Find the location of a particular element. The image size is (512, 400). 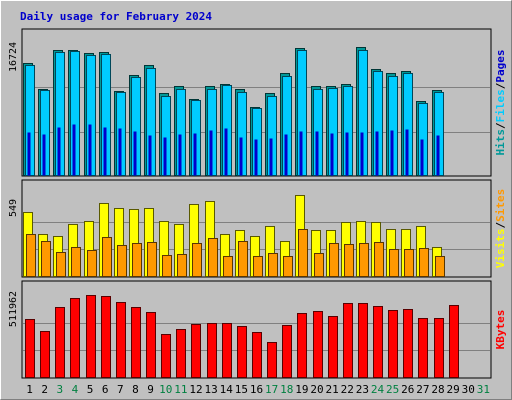

legend-item-kbytes-0: KBytes is located at coordinates (500, 330).